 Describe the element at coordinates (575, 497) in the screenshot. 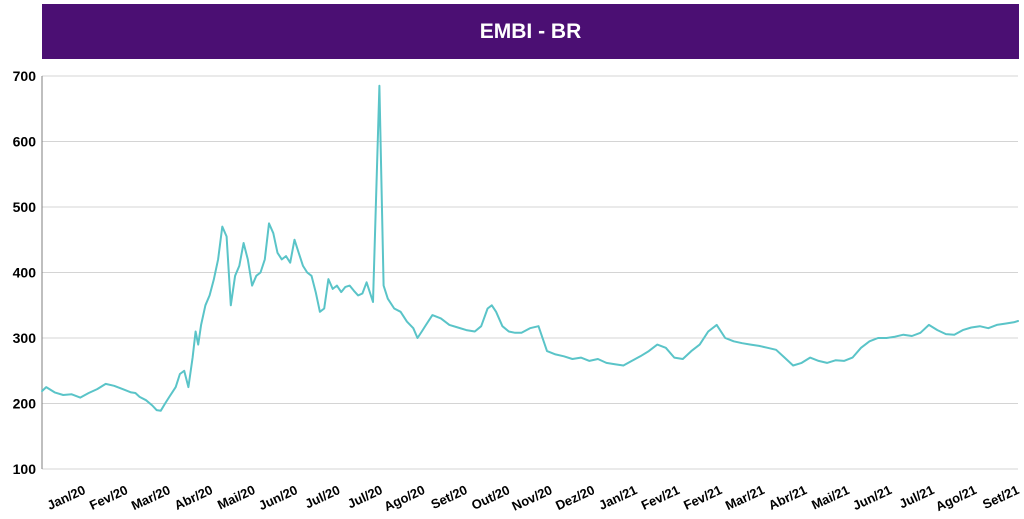

I see `x-tick-label: Dez/20` at that location.